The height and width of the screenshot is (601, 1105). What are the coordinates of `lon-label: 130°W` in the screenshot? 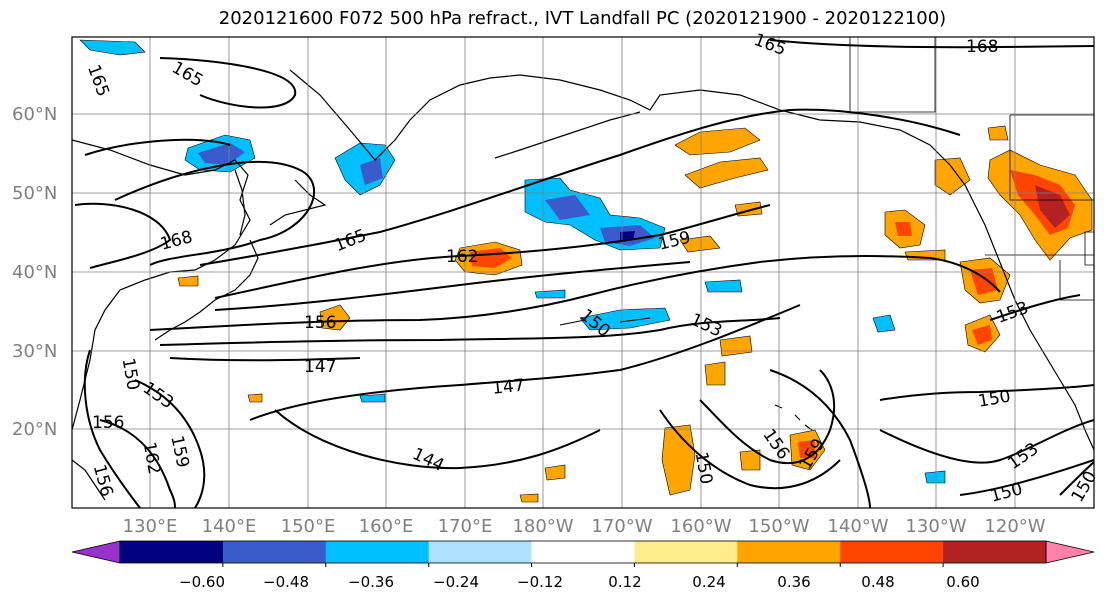 It's located at (935, 526).